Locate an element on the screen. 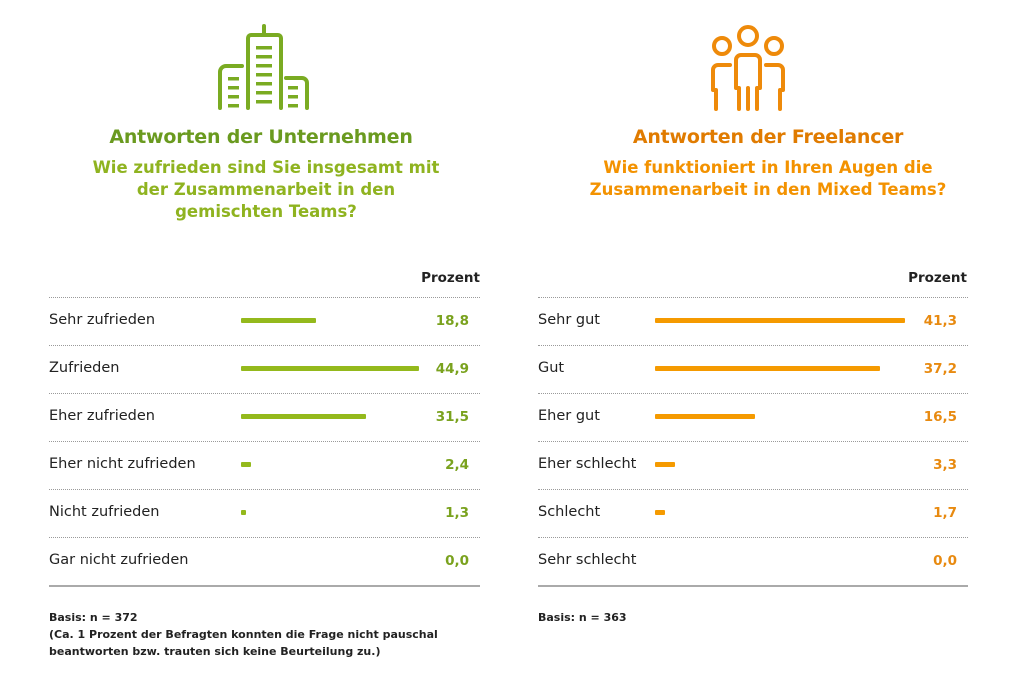 Image resolution: width=1024 pixels, height=696 pixels. category-label: Eher zufrieden is located at coordinates (102, 416).